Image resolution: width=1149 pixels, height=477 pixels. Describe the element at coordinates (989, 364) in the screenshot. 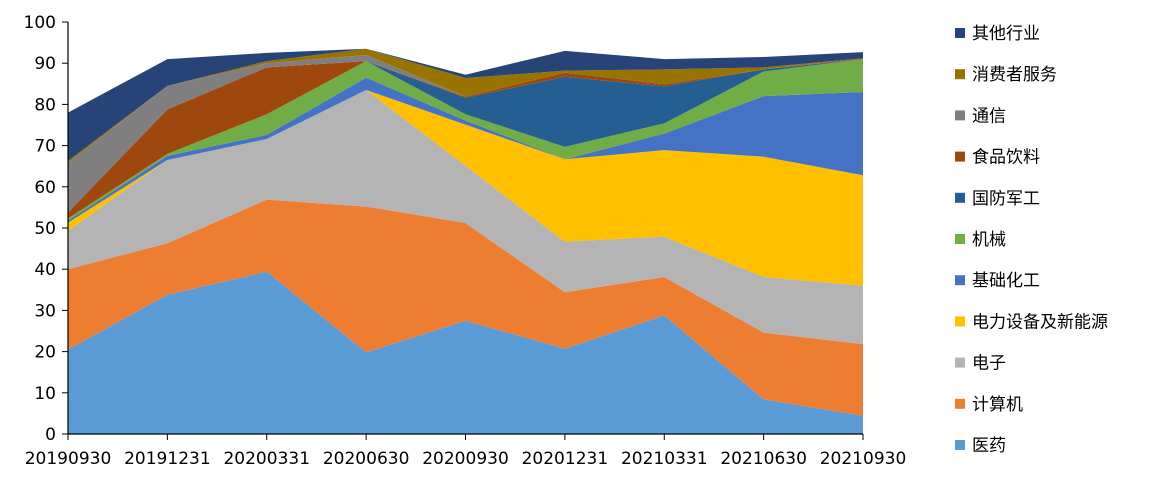

I see `legend-label: 电子` at that location.